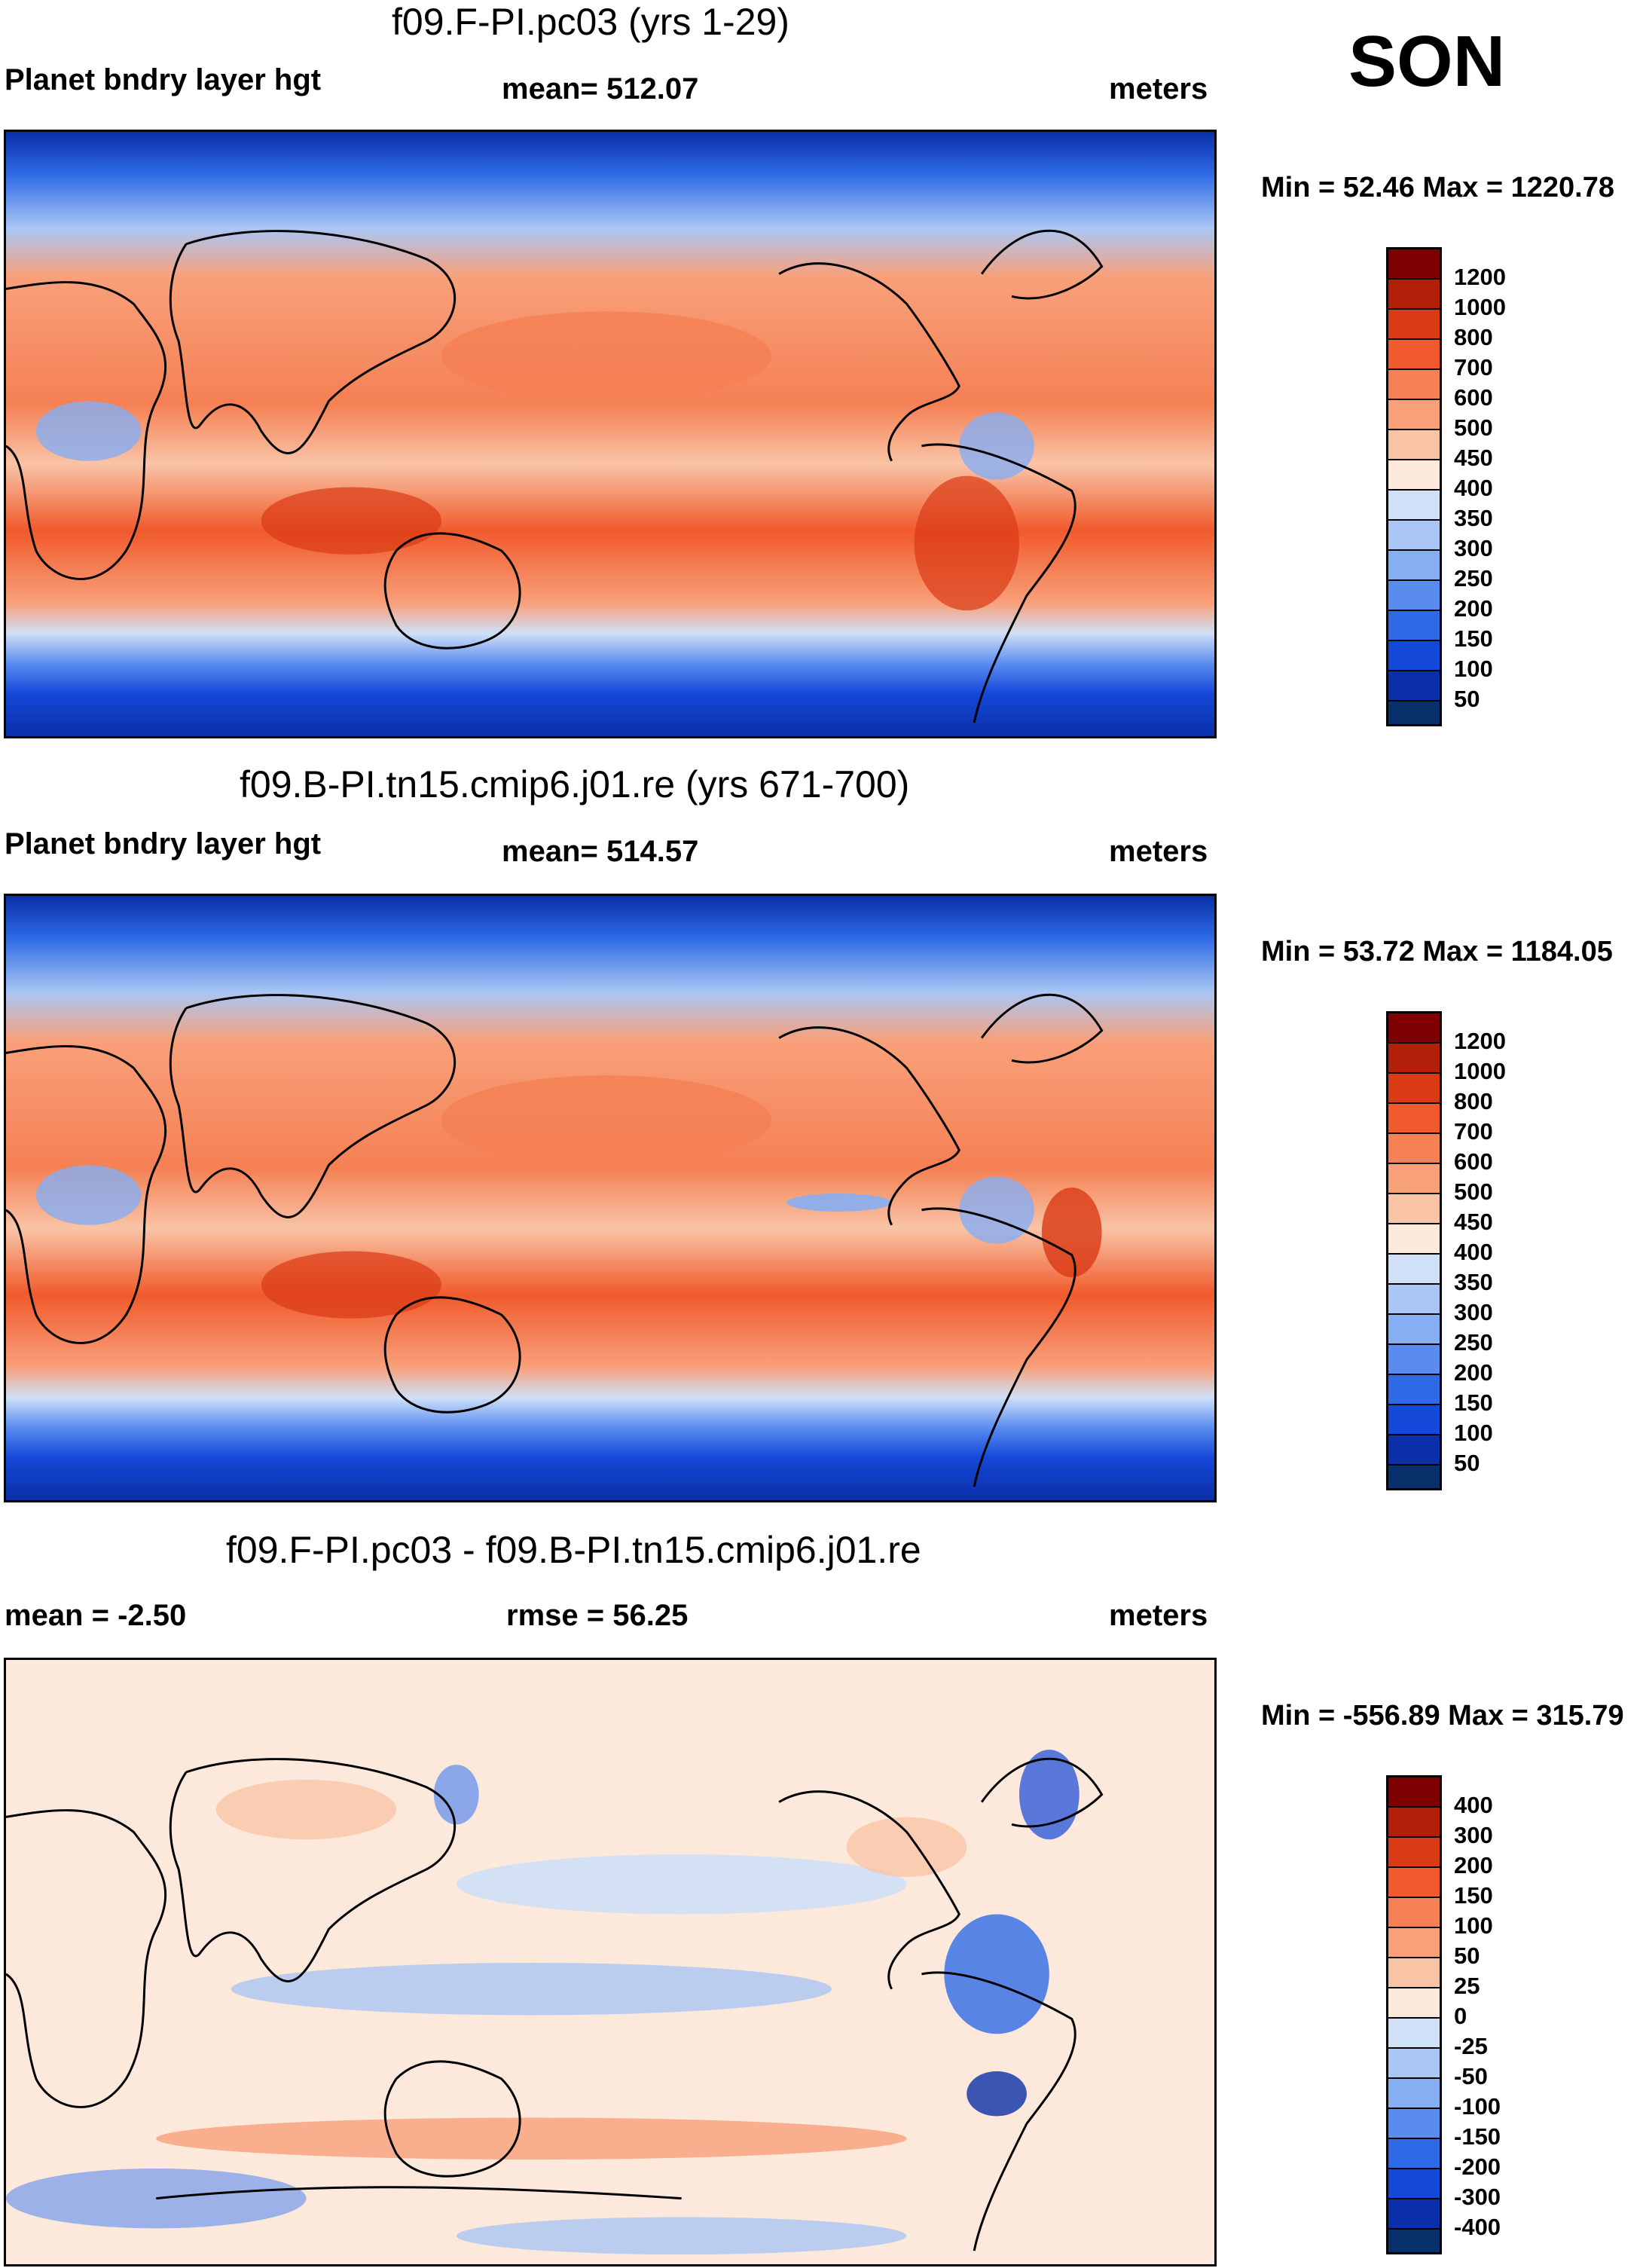  I want to click on colorbar-tick-label: 200, so click(1473, 1372).